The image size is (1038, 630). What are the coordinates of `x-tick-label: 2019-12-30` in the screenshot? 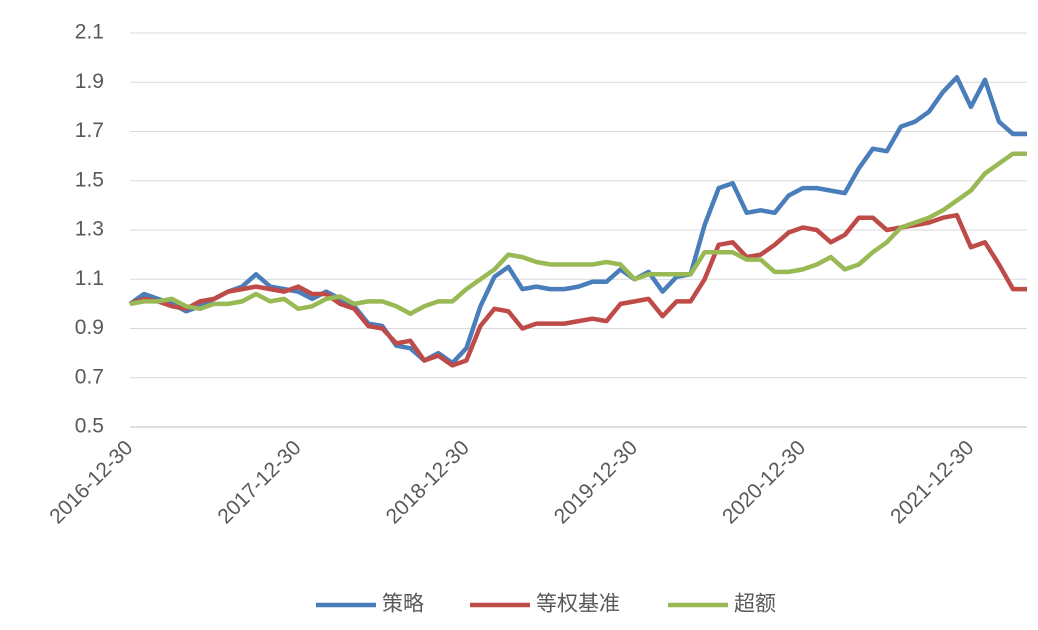 It's located at (596, 482).